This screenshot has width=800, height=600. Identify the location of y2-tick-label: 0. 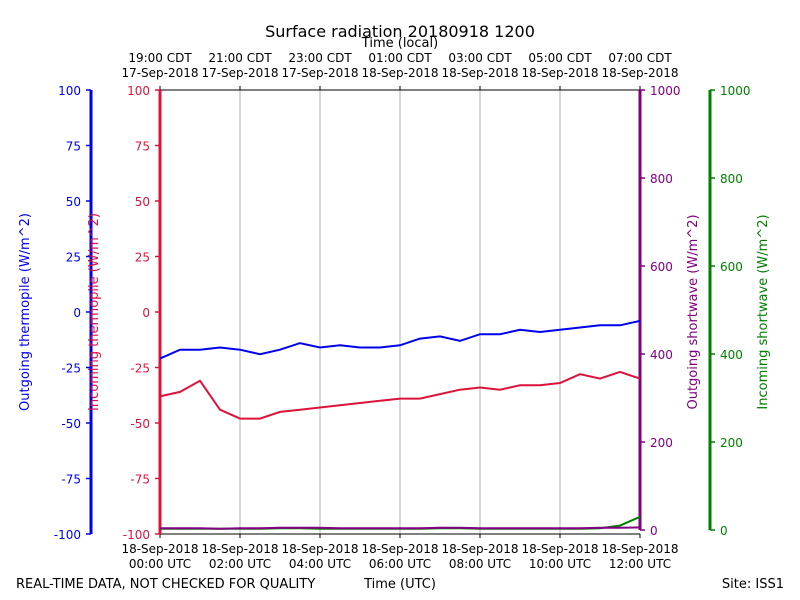
(146, 313).